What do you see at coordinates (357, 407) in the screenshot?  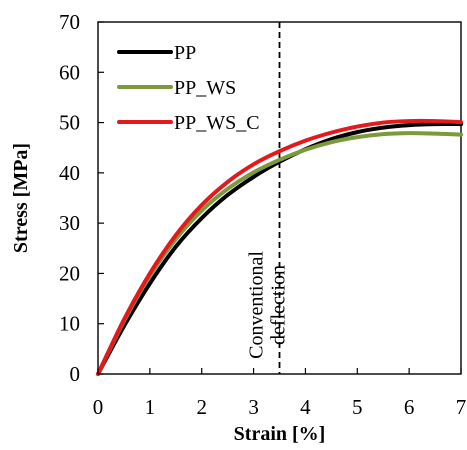 I see `x-tick-label: 5` at bounding box center [357, 407].